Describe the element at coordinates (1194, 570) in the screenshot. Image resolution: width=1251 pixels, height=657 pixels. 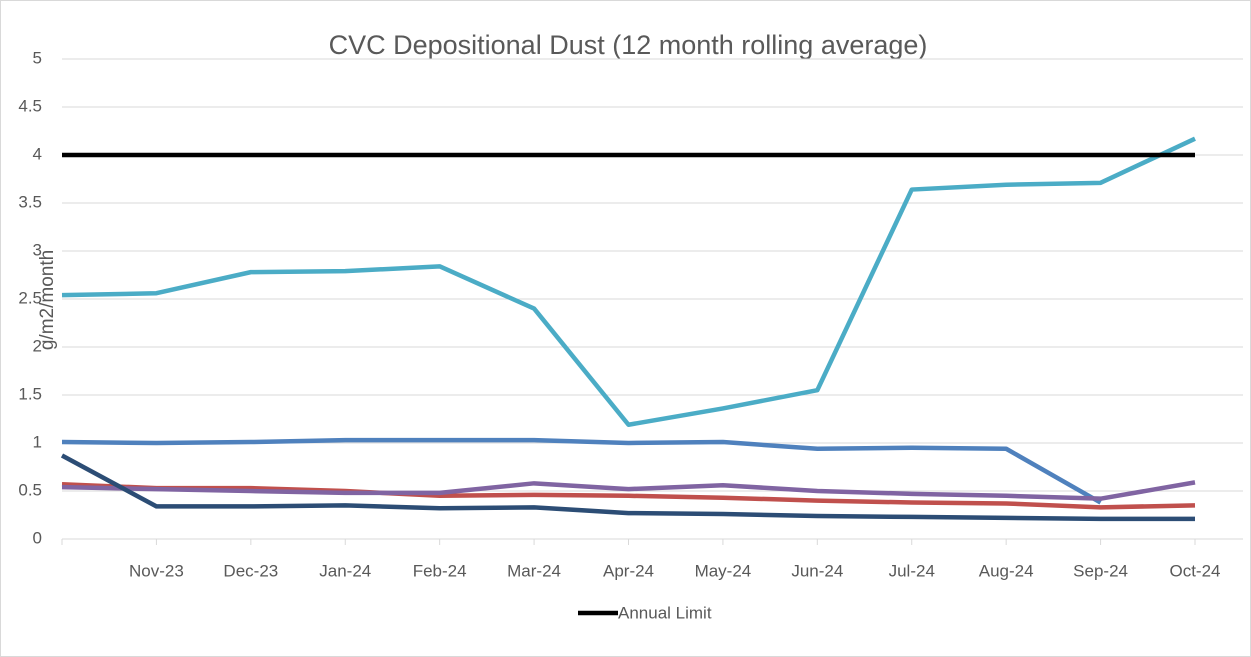
I see `x-tick-label: Oct-24` at that location.